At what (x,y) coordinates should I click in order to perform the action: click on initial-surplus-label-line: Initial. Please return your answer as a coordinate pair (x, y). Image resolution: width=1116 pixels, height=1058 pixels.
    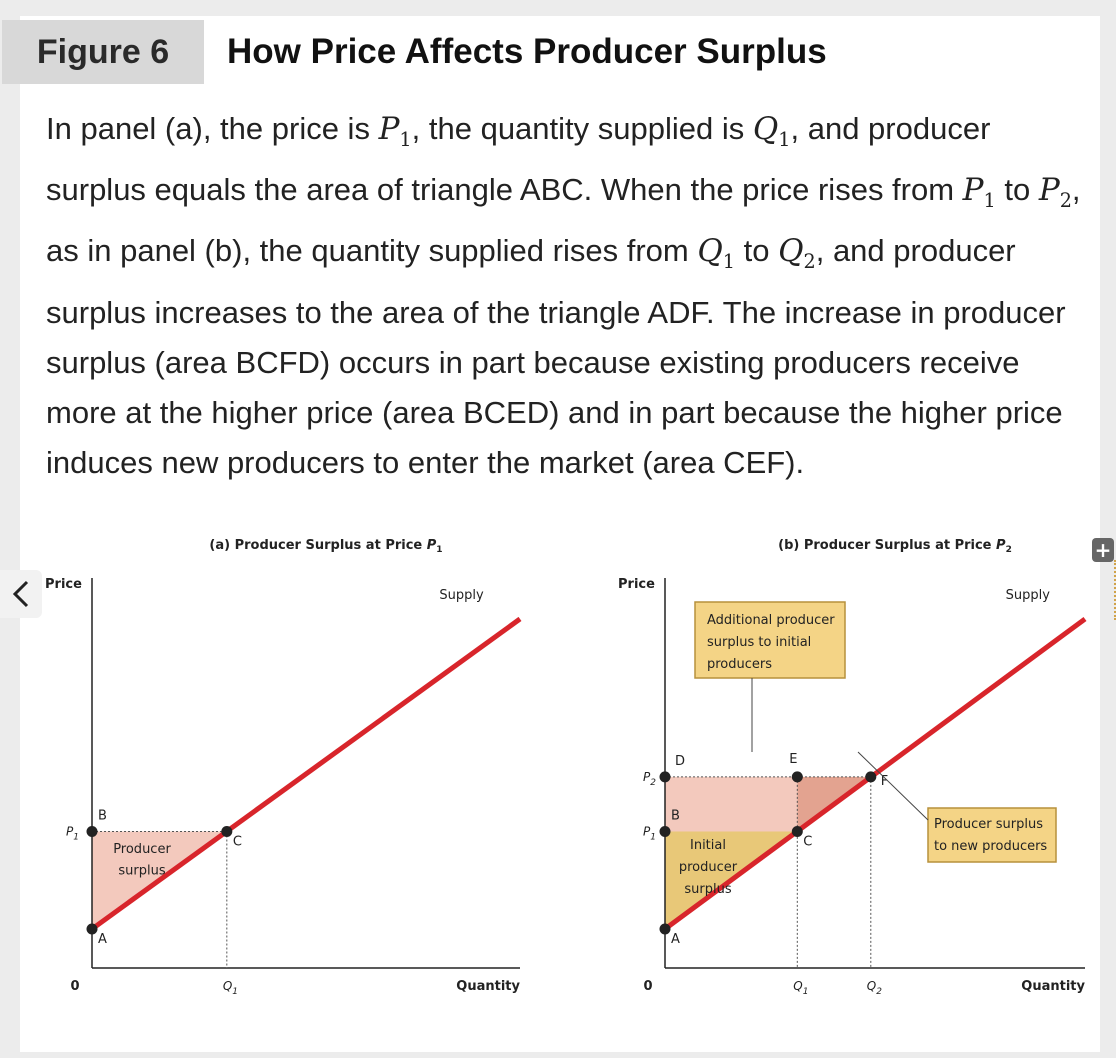
    Looking at the image, I should click on (708, 845).